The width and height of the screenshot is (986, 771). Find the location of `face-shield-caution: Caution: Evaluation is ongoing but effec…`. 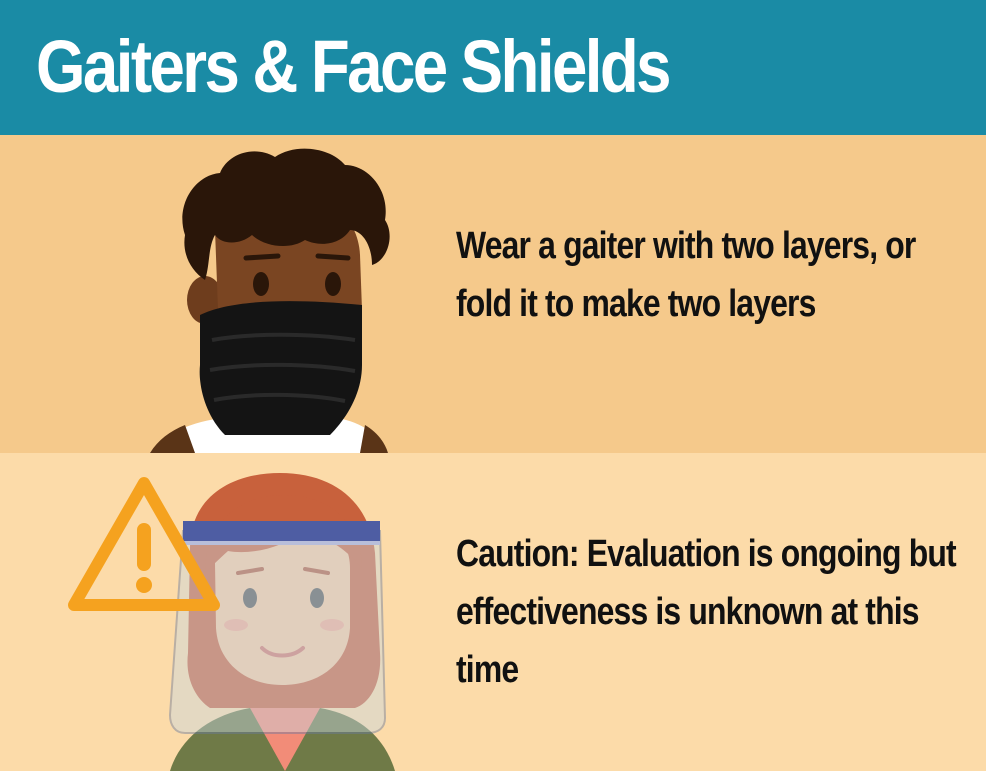

face-shield-caution: Caution: Evaluation is ongoing but effec… is located at coordinates (706, 612).